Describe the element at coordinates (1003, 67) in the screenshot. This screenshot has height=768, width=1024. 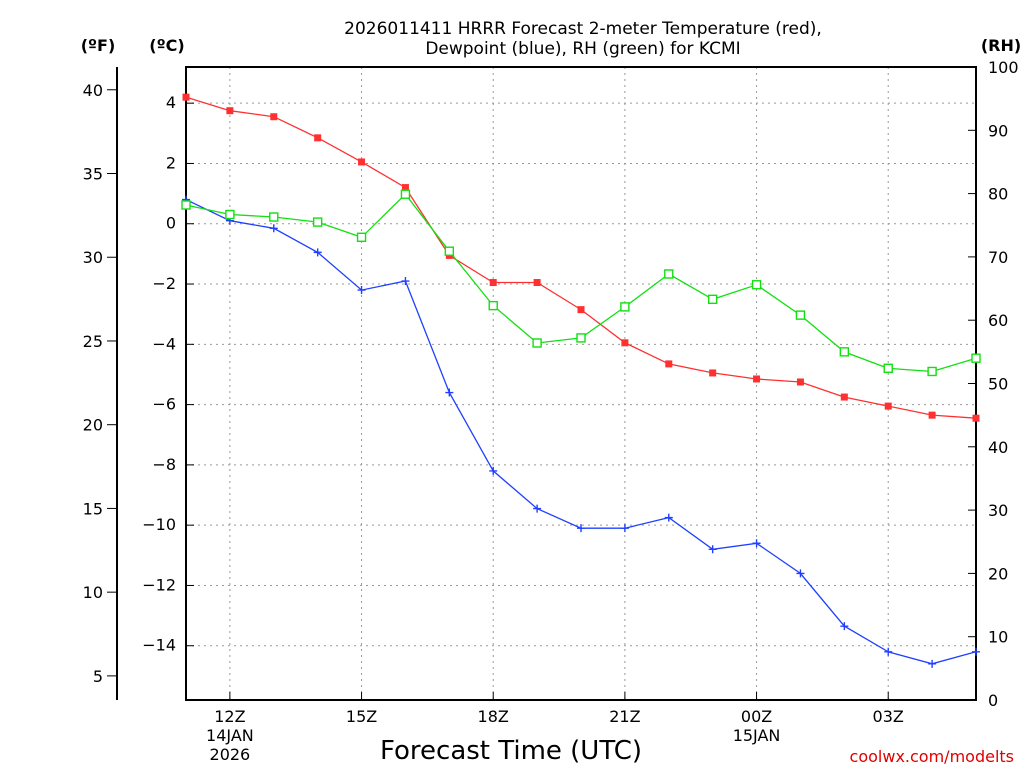
I see `rh-tick-label: 100` at that location.